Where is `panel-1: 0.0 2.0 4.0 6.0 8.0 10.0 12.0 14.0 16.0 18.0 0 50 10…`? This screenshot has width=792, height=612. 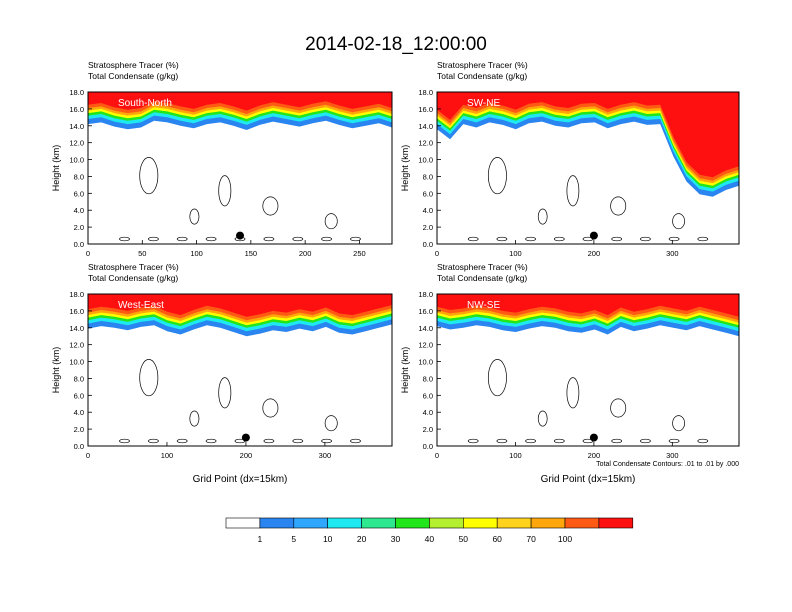 panel-1: 0.0 2.0 4.0 6.0 8.0 10.0 12.0 14.0 16.0 18.0 0 50 10… is located at coordinates (222, 159).